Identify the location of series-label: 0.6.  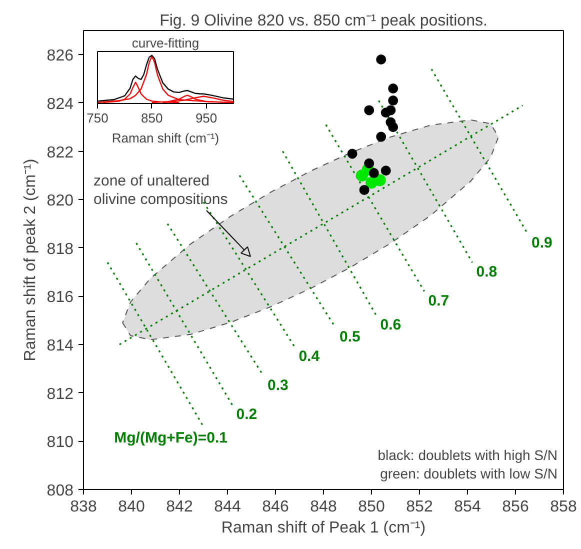
(391, 325).